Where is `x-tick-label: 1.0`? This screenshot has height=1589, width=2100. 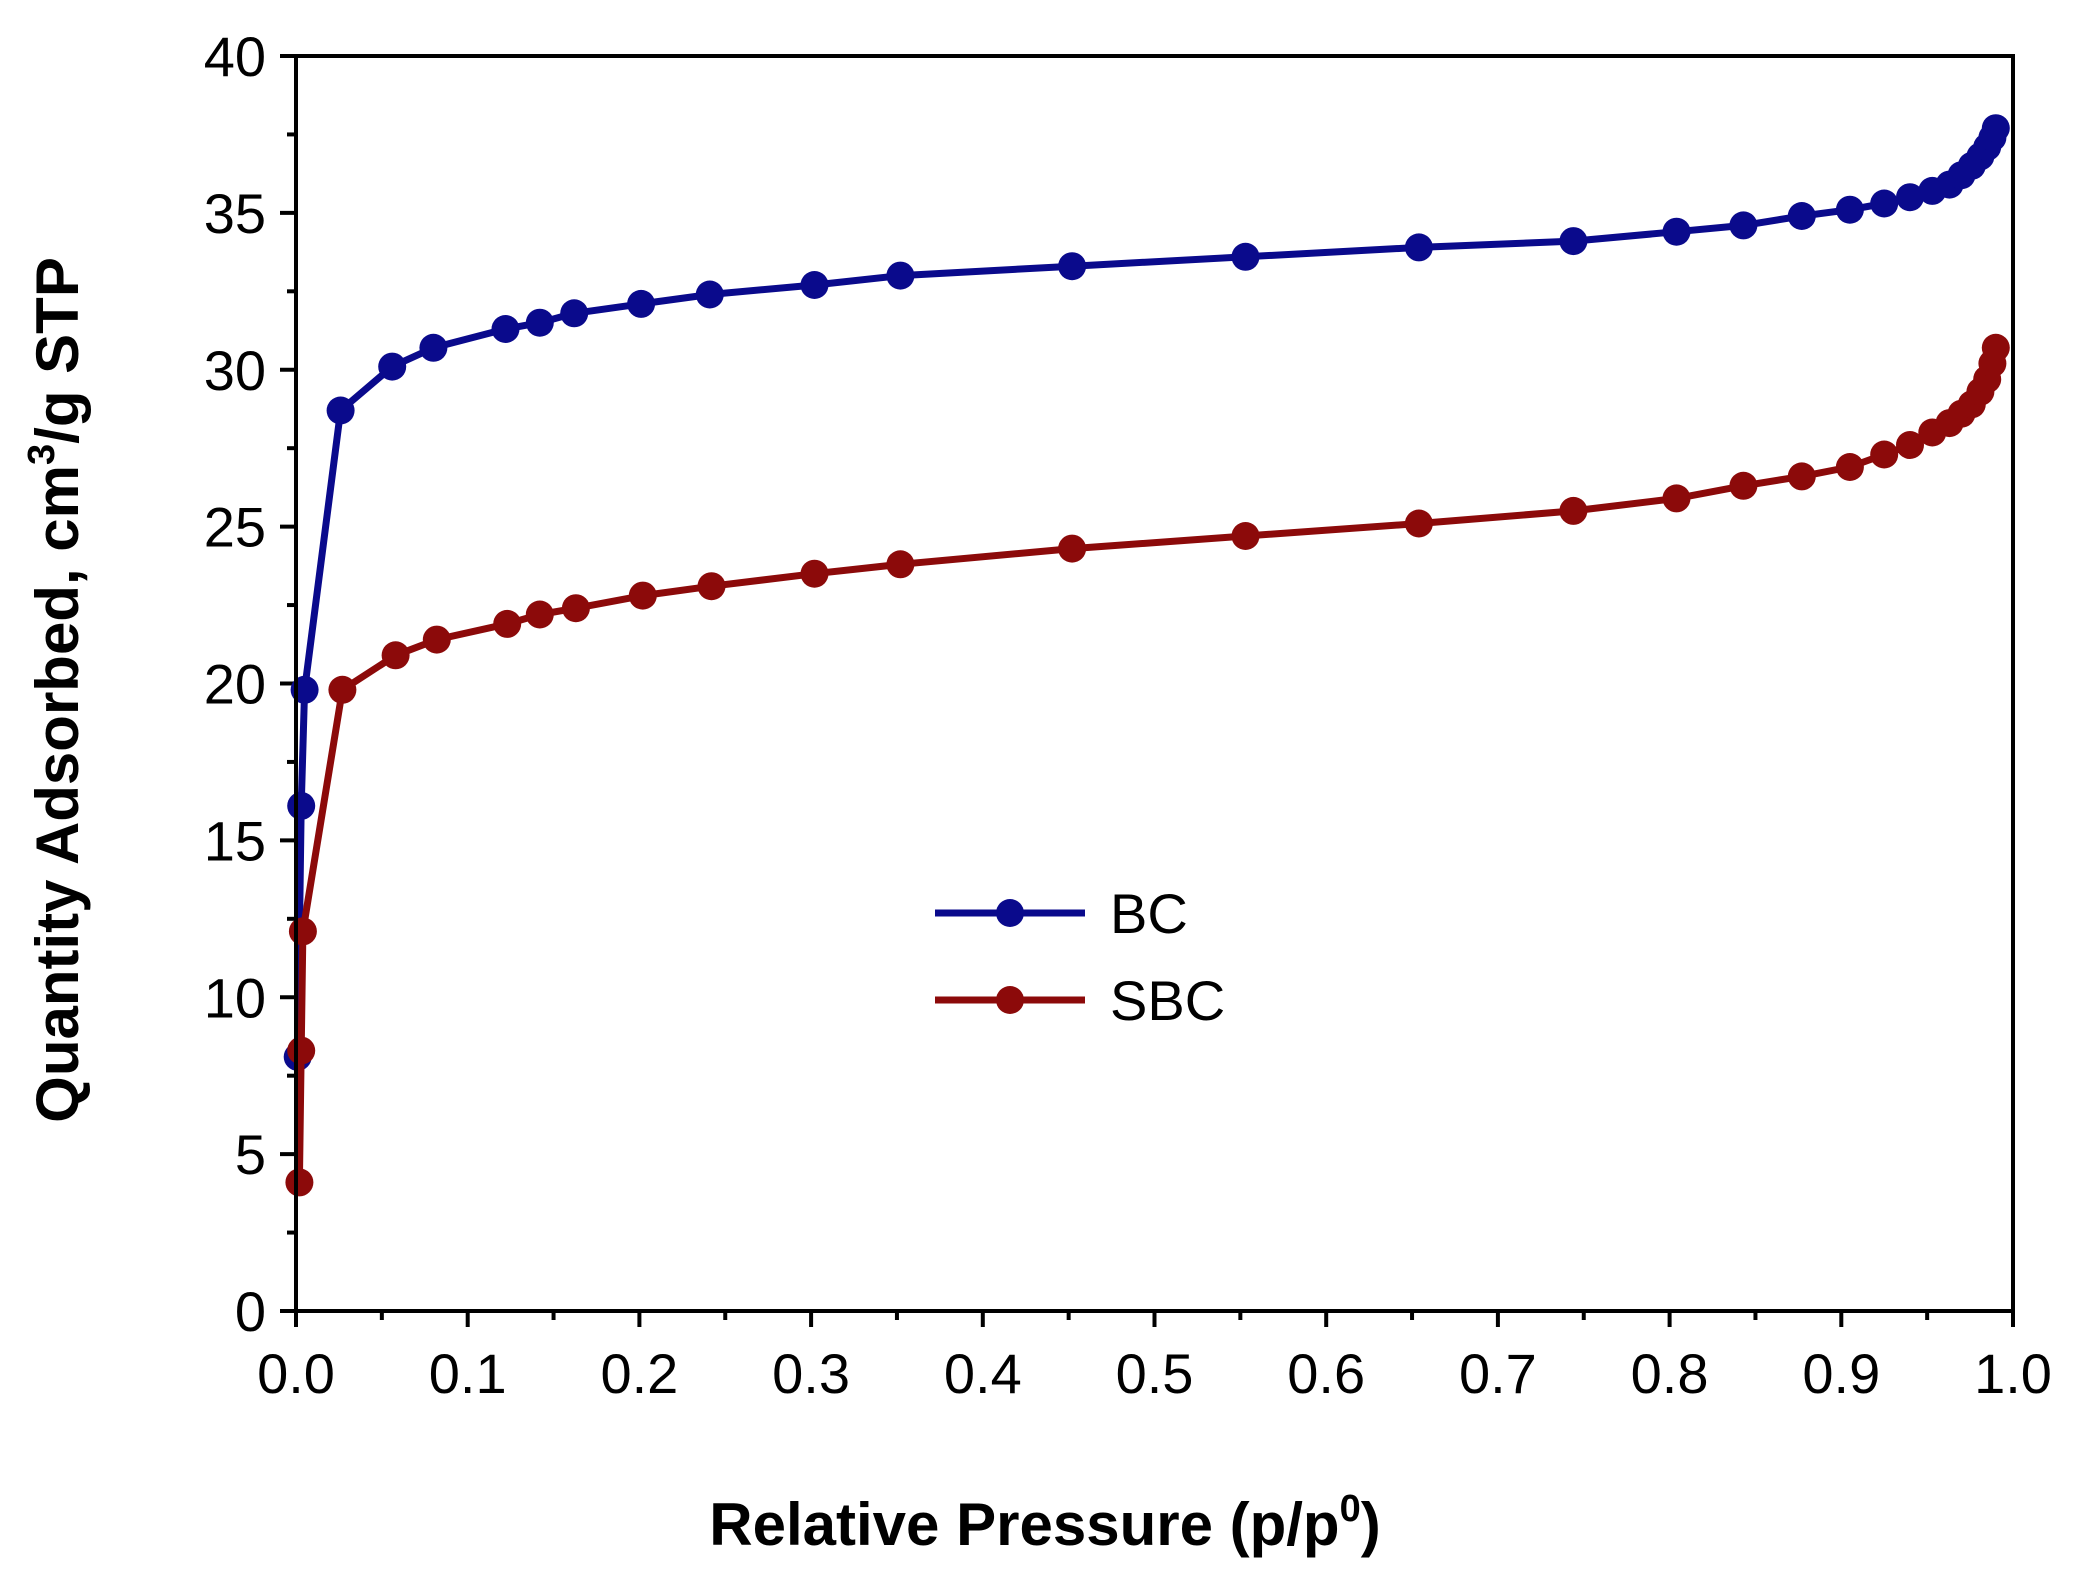
x-tick-label: 1.0 is located at coordinates (2013, 1373).